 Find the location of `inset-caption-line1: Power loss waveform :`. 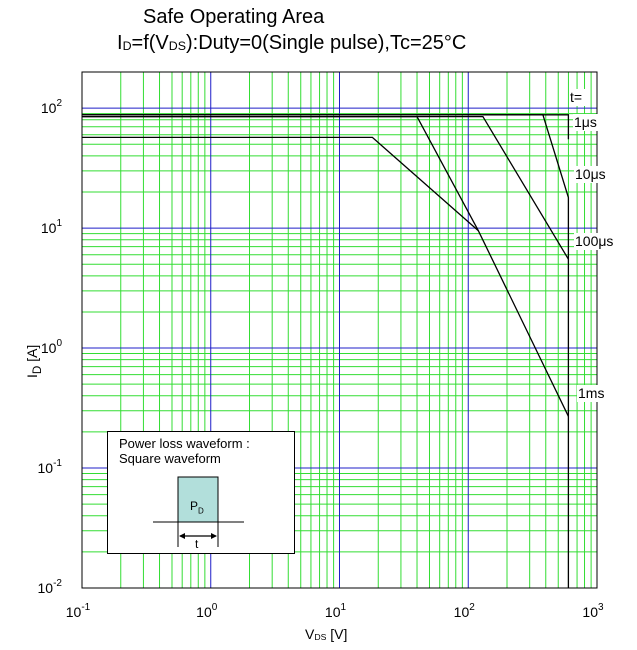

inset-caption-line1: Power loss waveform : is located at coordinates (184, 443).